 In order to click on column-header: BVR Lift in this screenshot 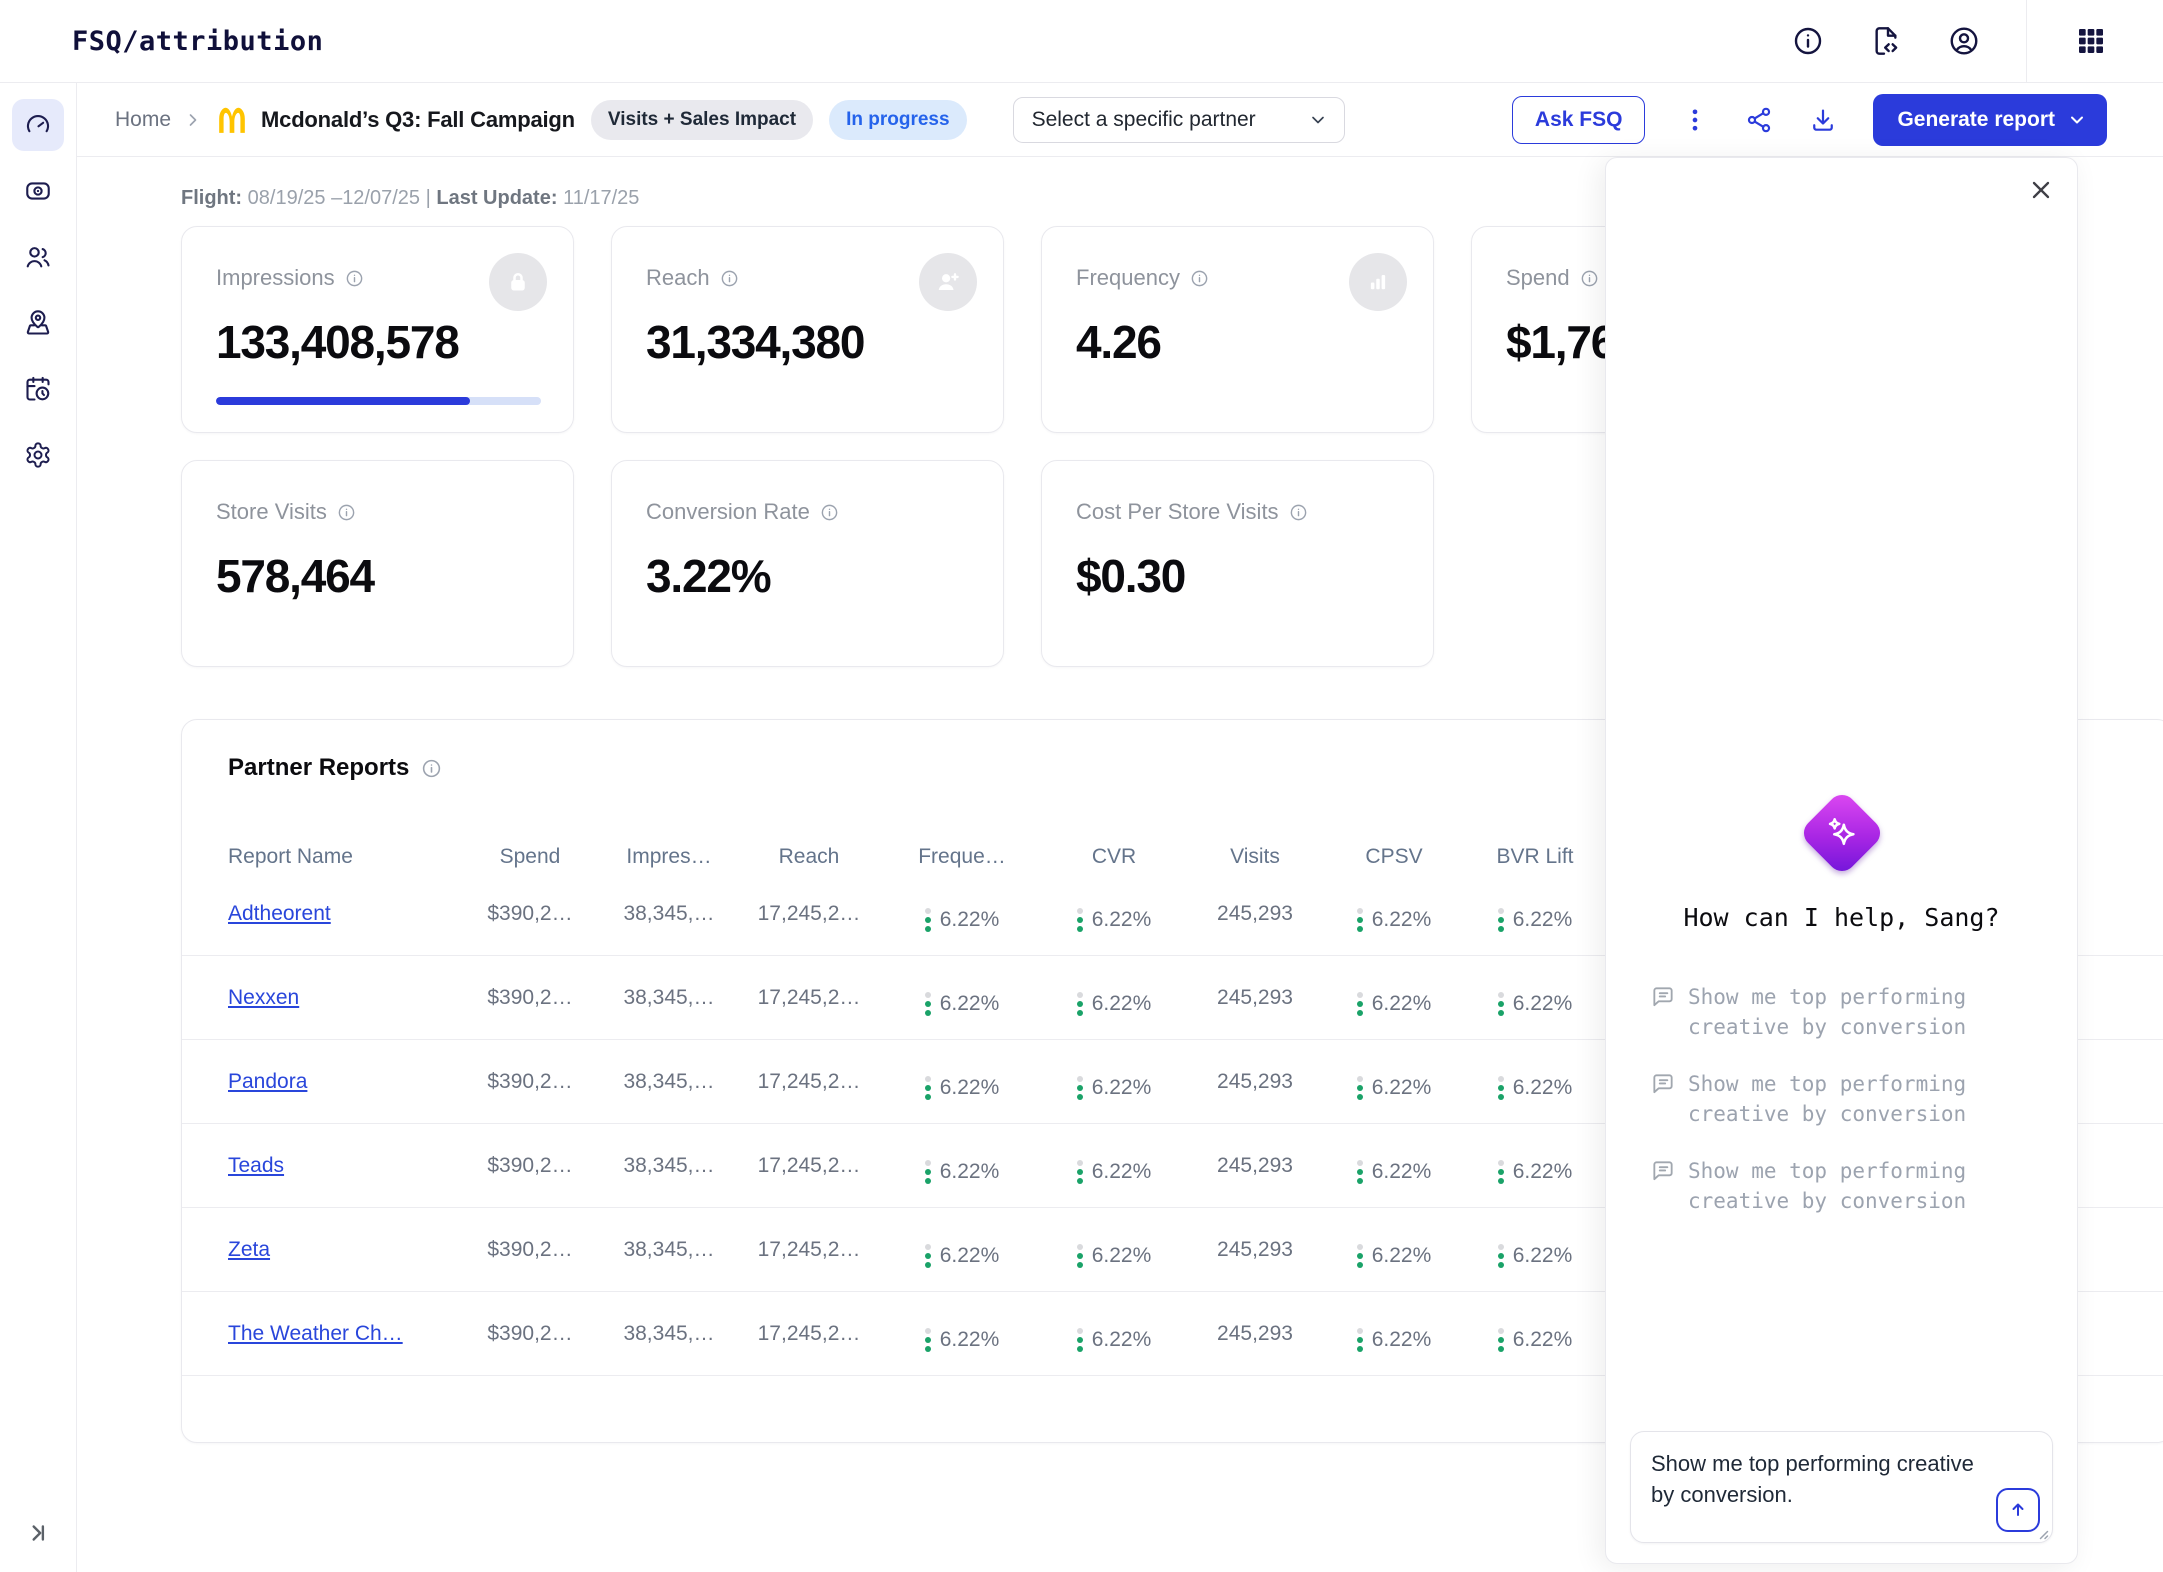, I will do `click(1535, 856)`.